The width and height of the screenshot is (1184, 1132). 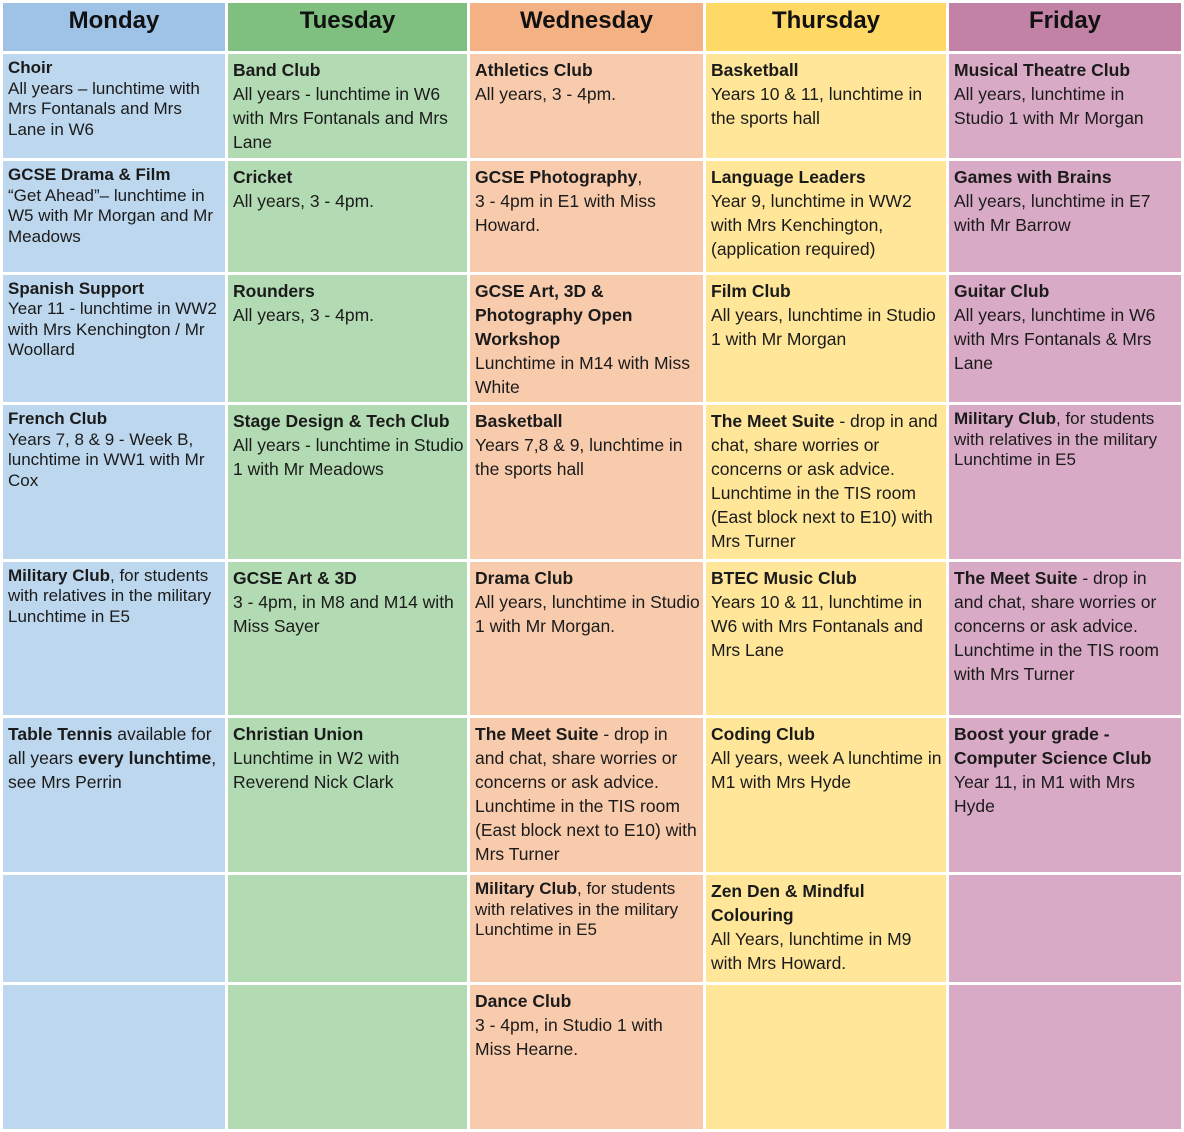 What do you see at coordinates (347, 216) in the screenshot?
I see `club-cell: Cricket All years, 3 - 4pm.` at bounding box center [347, 216].